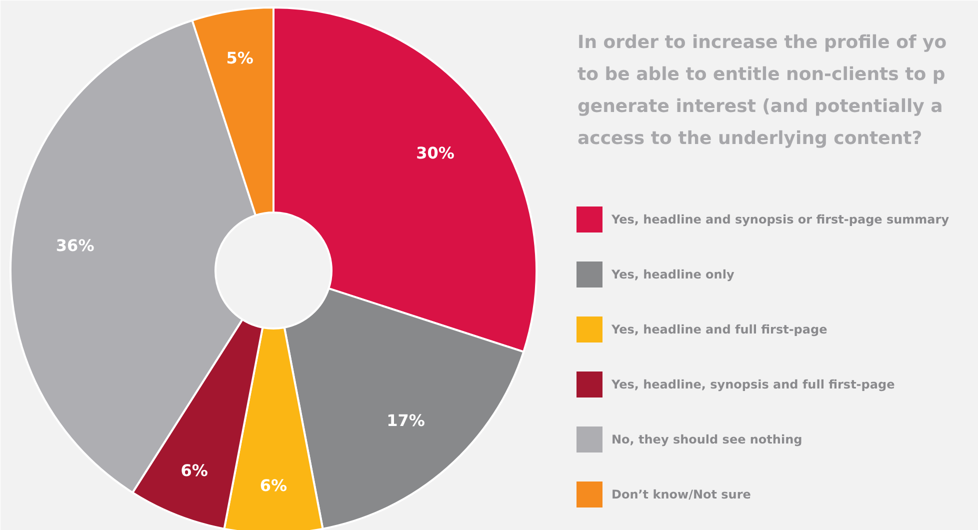 The image size is (978, 530). What do you see at coordinates (672, 275) in the screenshot?
I see `legend-label: Yes, headline only` at bounding box center [672, 275].